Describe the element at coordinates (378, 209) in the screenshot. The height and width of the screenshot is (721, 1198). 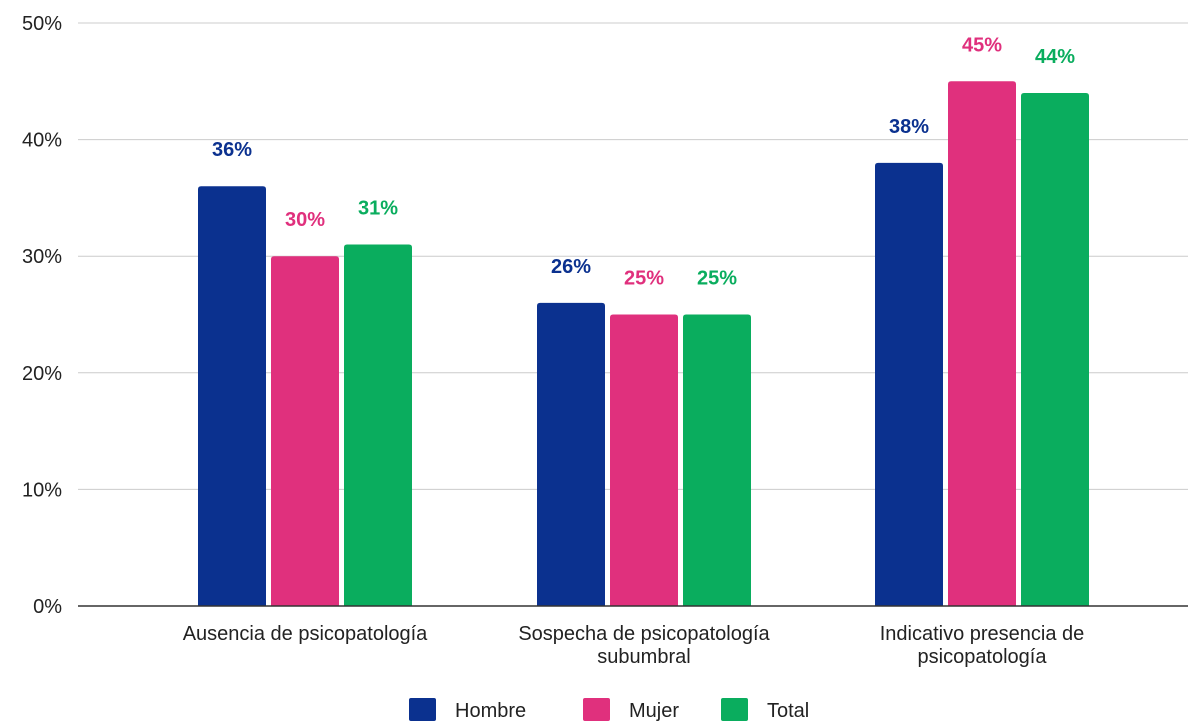
I see `data-label-total-1: 31%` at that location.